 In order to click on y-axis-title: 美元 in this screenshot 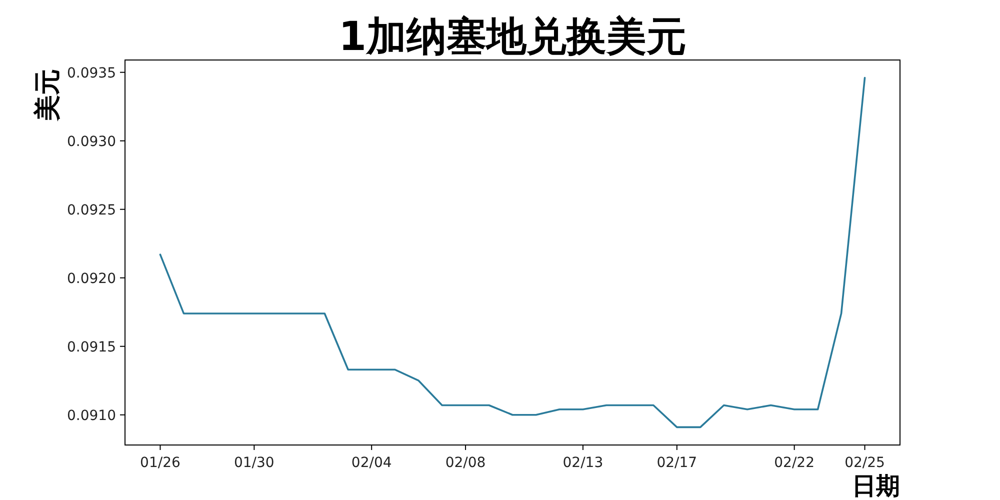, I will do `click(48, 95)`.